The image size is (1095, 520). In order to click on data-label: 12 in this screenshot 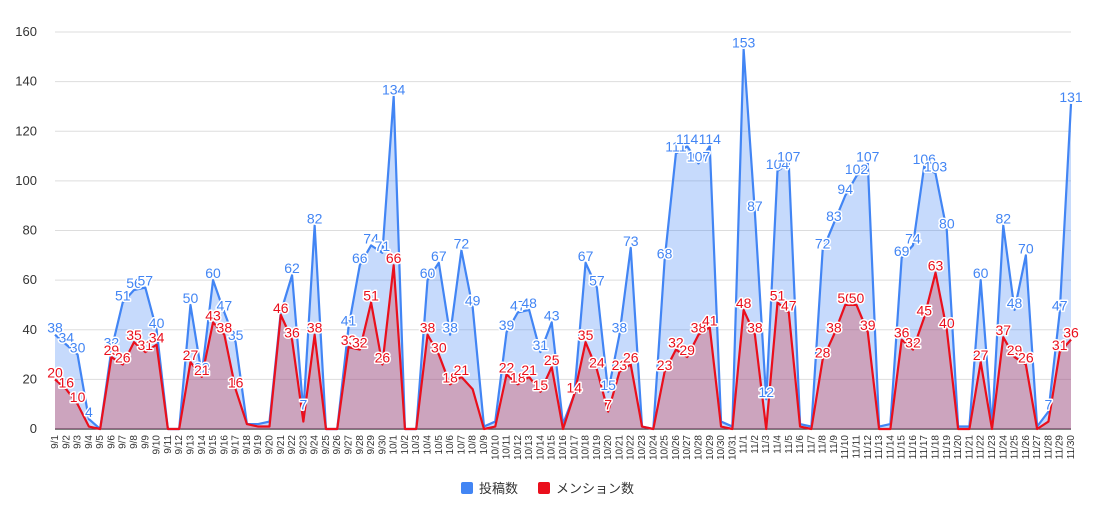, I will do `click(766, 392)`.